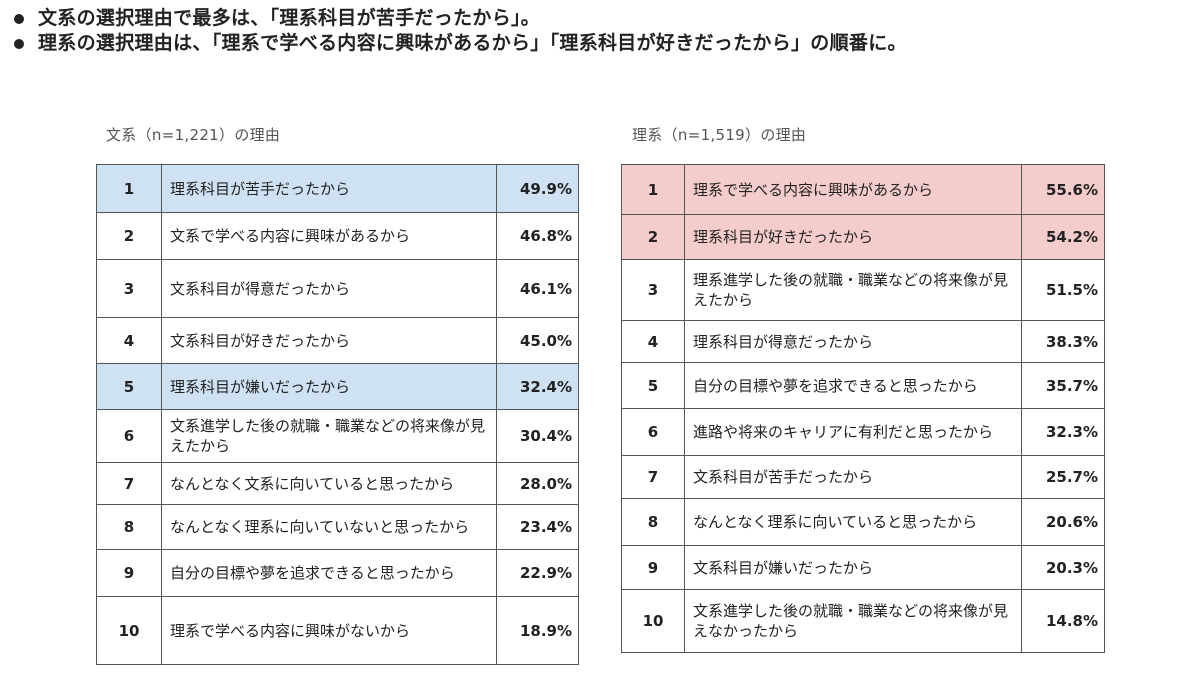 The width and height of the screenshot is (1200, 675). I want to click on percent-cell: 55.6%, so click(1063, 190).